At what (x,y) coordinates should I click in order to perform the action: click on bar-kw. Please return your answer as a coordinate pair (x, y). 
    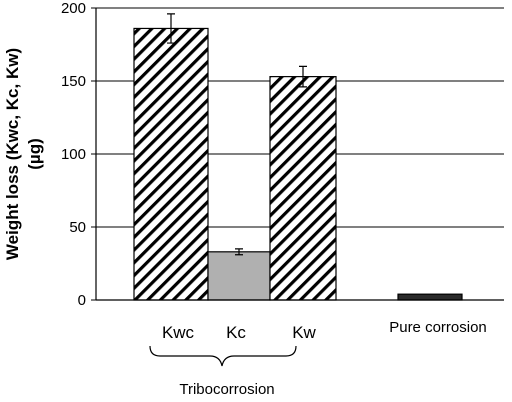
    Looking at the image, I should click on (303, 188).